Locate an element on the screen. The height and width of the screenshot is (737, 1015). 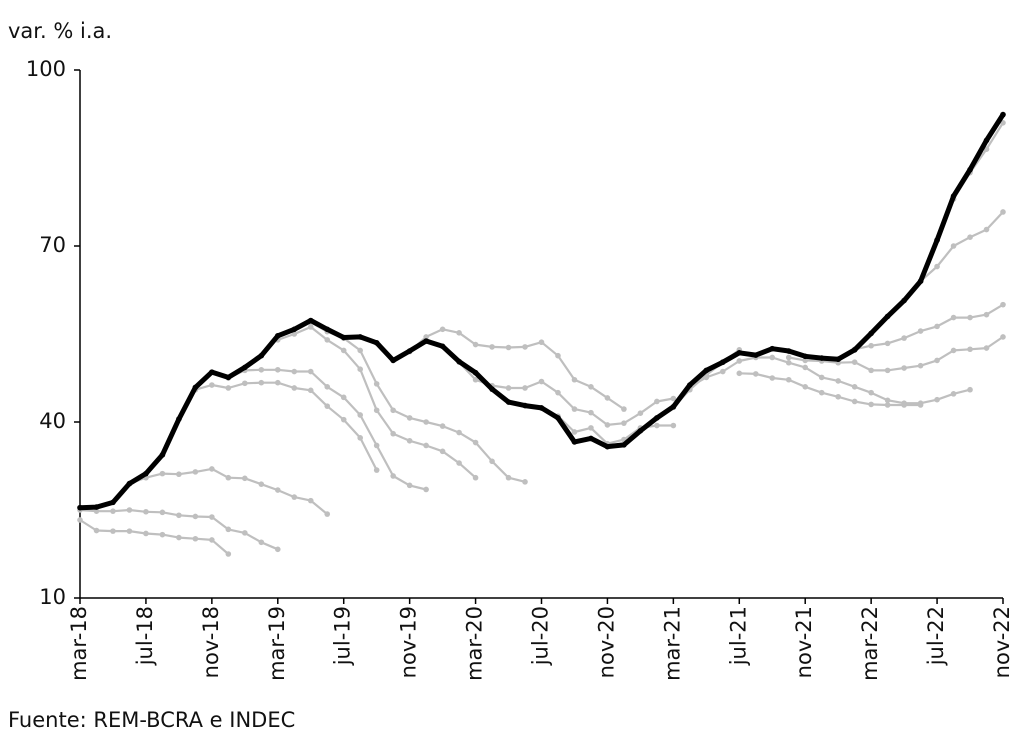
y-tick-label: 40 is located at coordinates (52, 421).